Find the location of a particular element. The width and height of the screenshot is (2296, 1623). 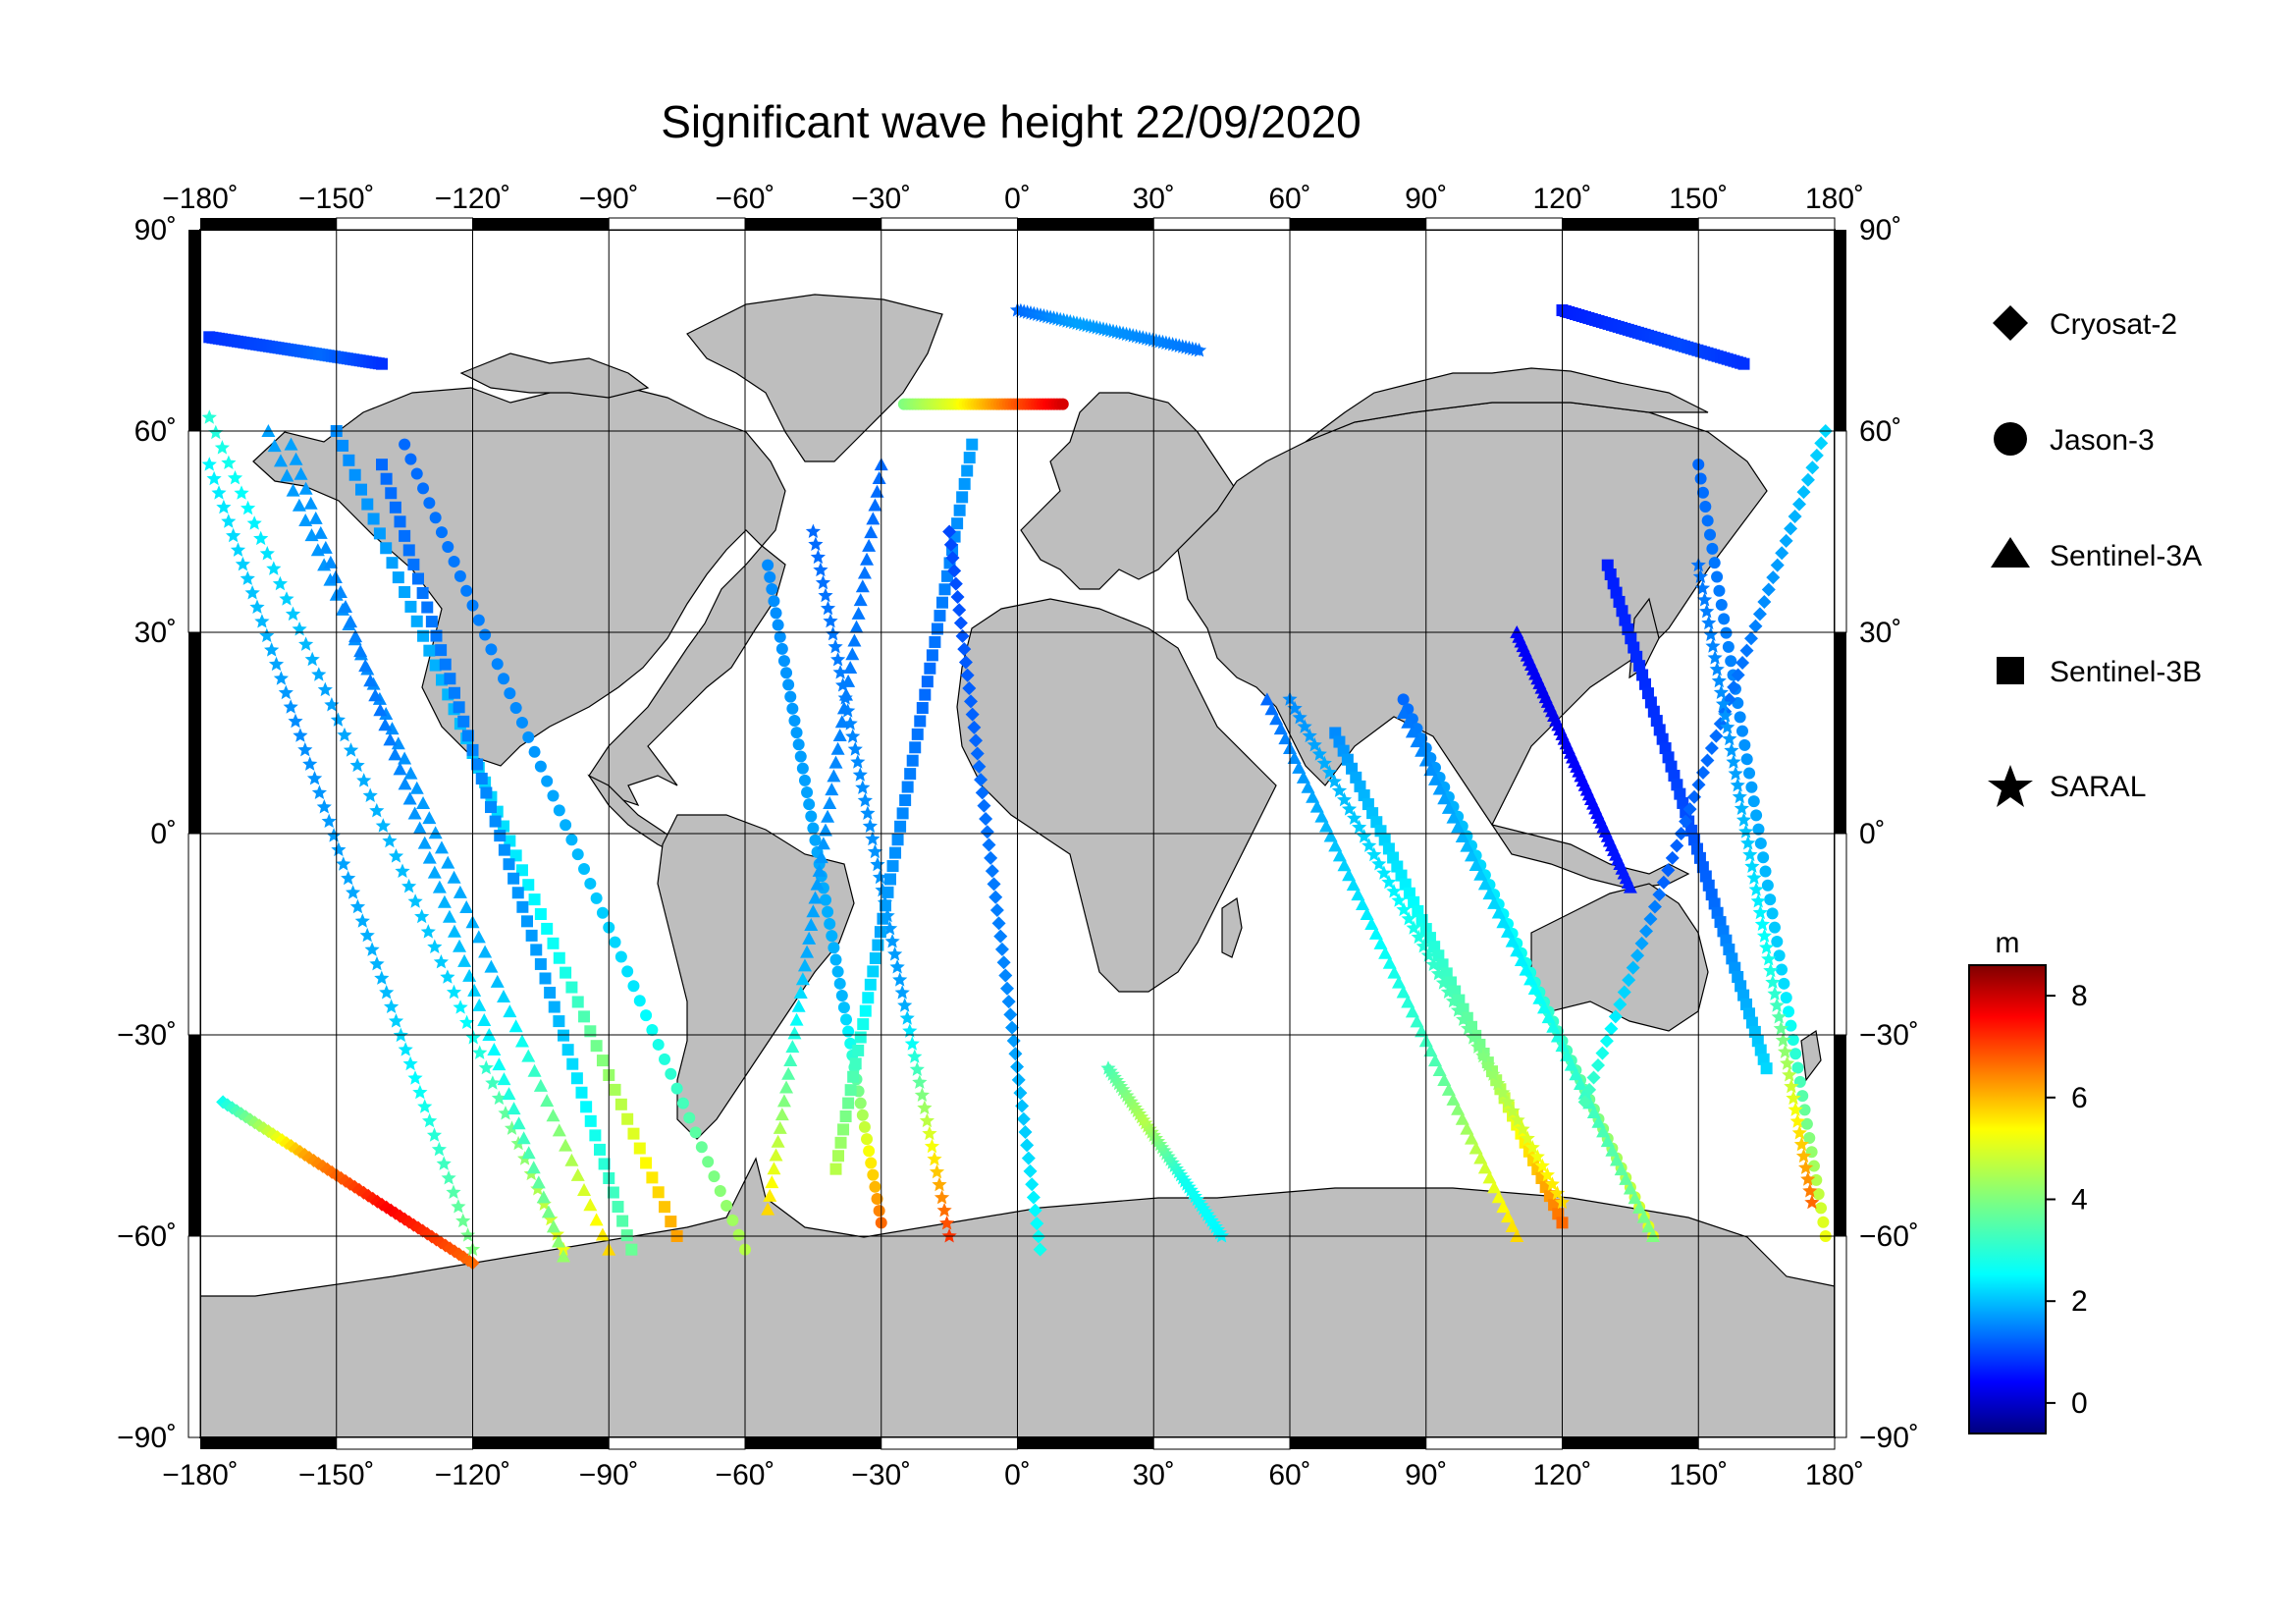

legend-item-sentinel-3a: Sentinel-3A is located at coordinates (2096, 555).